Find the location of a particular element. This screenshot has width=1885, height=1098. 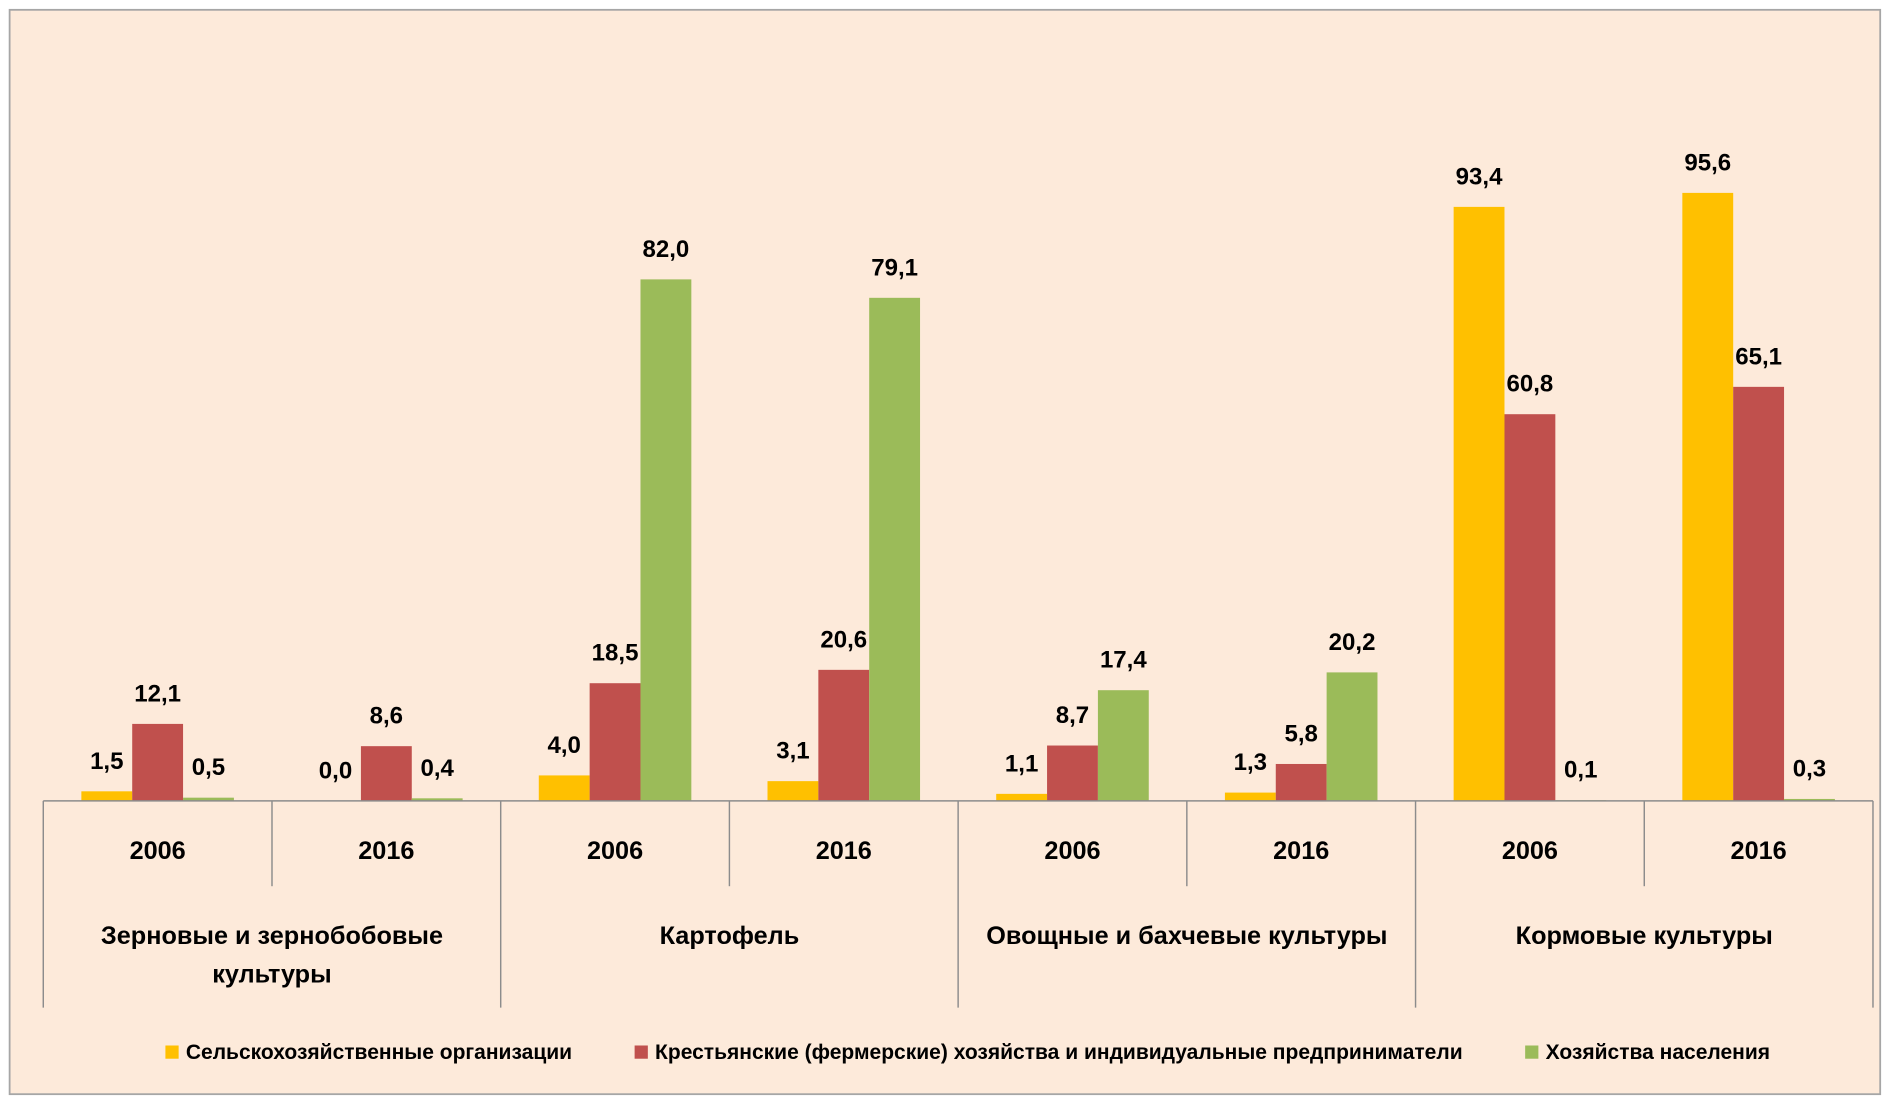

data-label: 0,3 is located at coordinates (1809, 768).